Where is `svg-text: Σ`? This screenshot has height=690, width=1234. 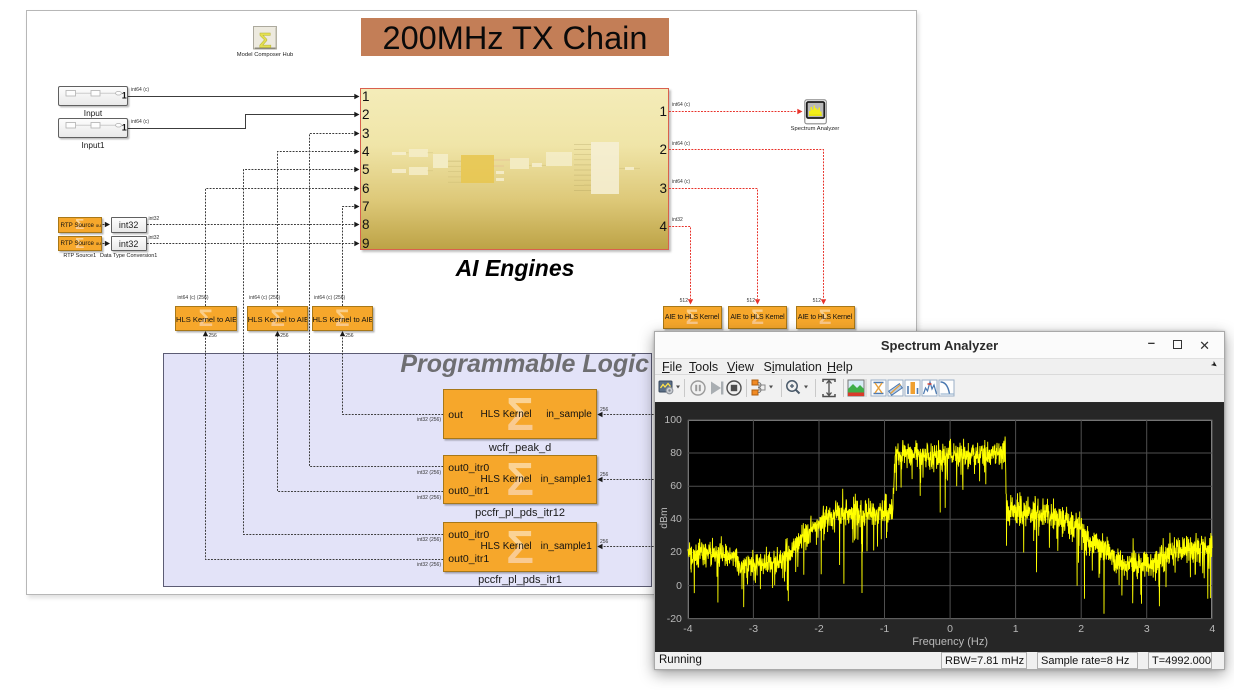
svg-text: Σ is located at coordinates (265, 39).